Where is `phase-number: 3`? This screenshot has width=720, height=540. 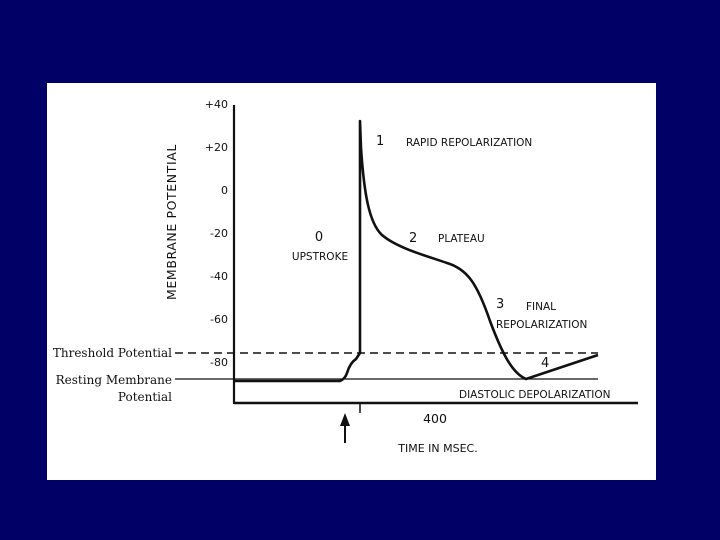 phase-number: 3 is located at coordinates (500, 304).